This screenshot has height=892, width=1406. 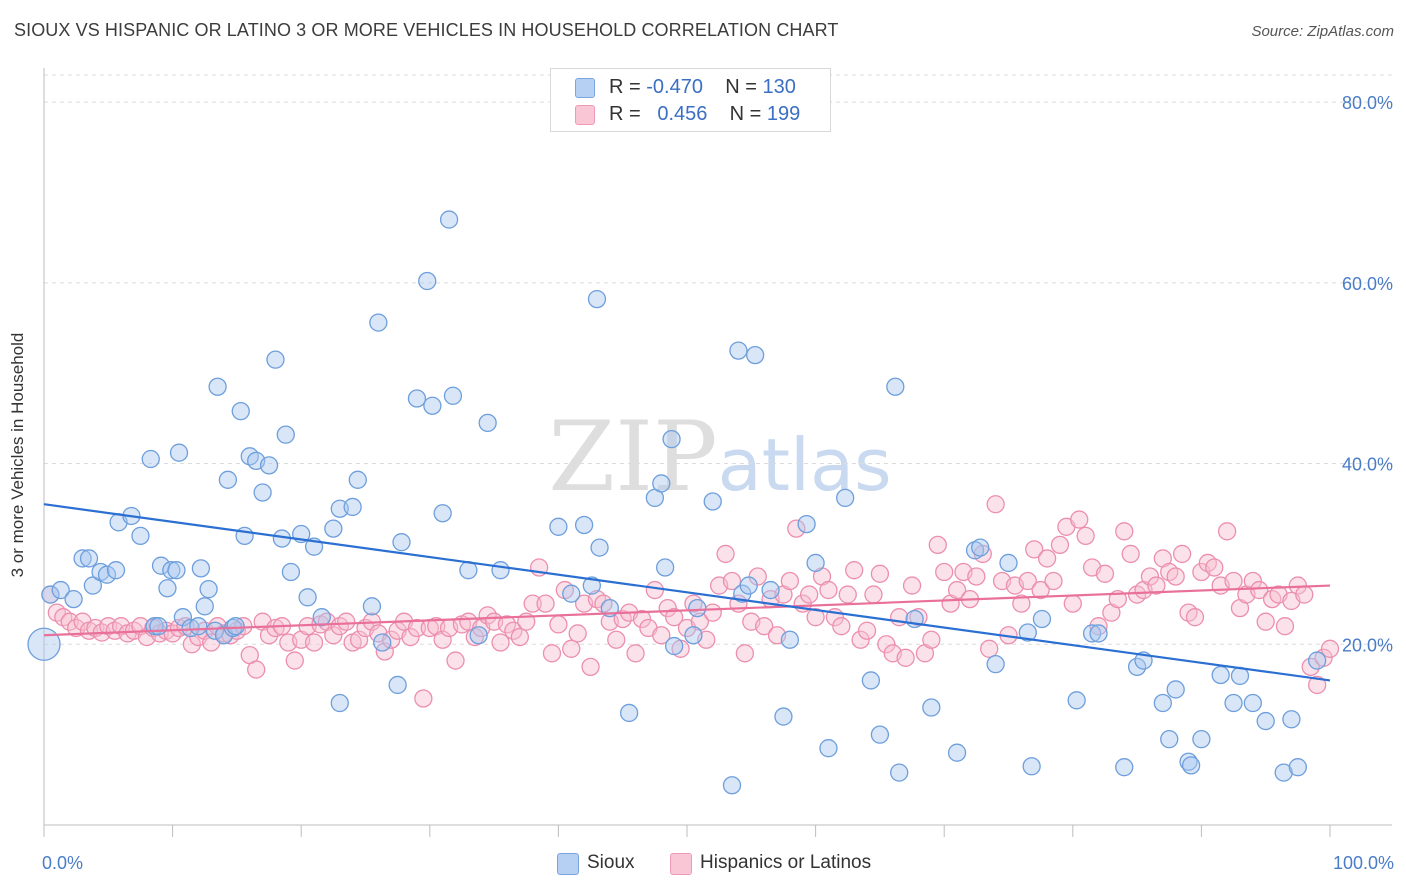 What do you see at coordinates (17, 455) in the screenshot?
I see `y-axis-label: 3 or more Vehicles in Household` at bounding box center [17, 455].